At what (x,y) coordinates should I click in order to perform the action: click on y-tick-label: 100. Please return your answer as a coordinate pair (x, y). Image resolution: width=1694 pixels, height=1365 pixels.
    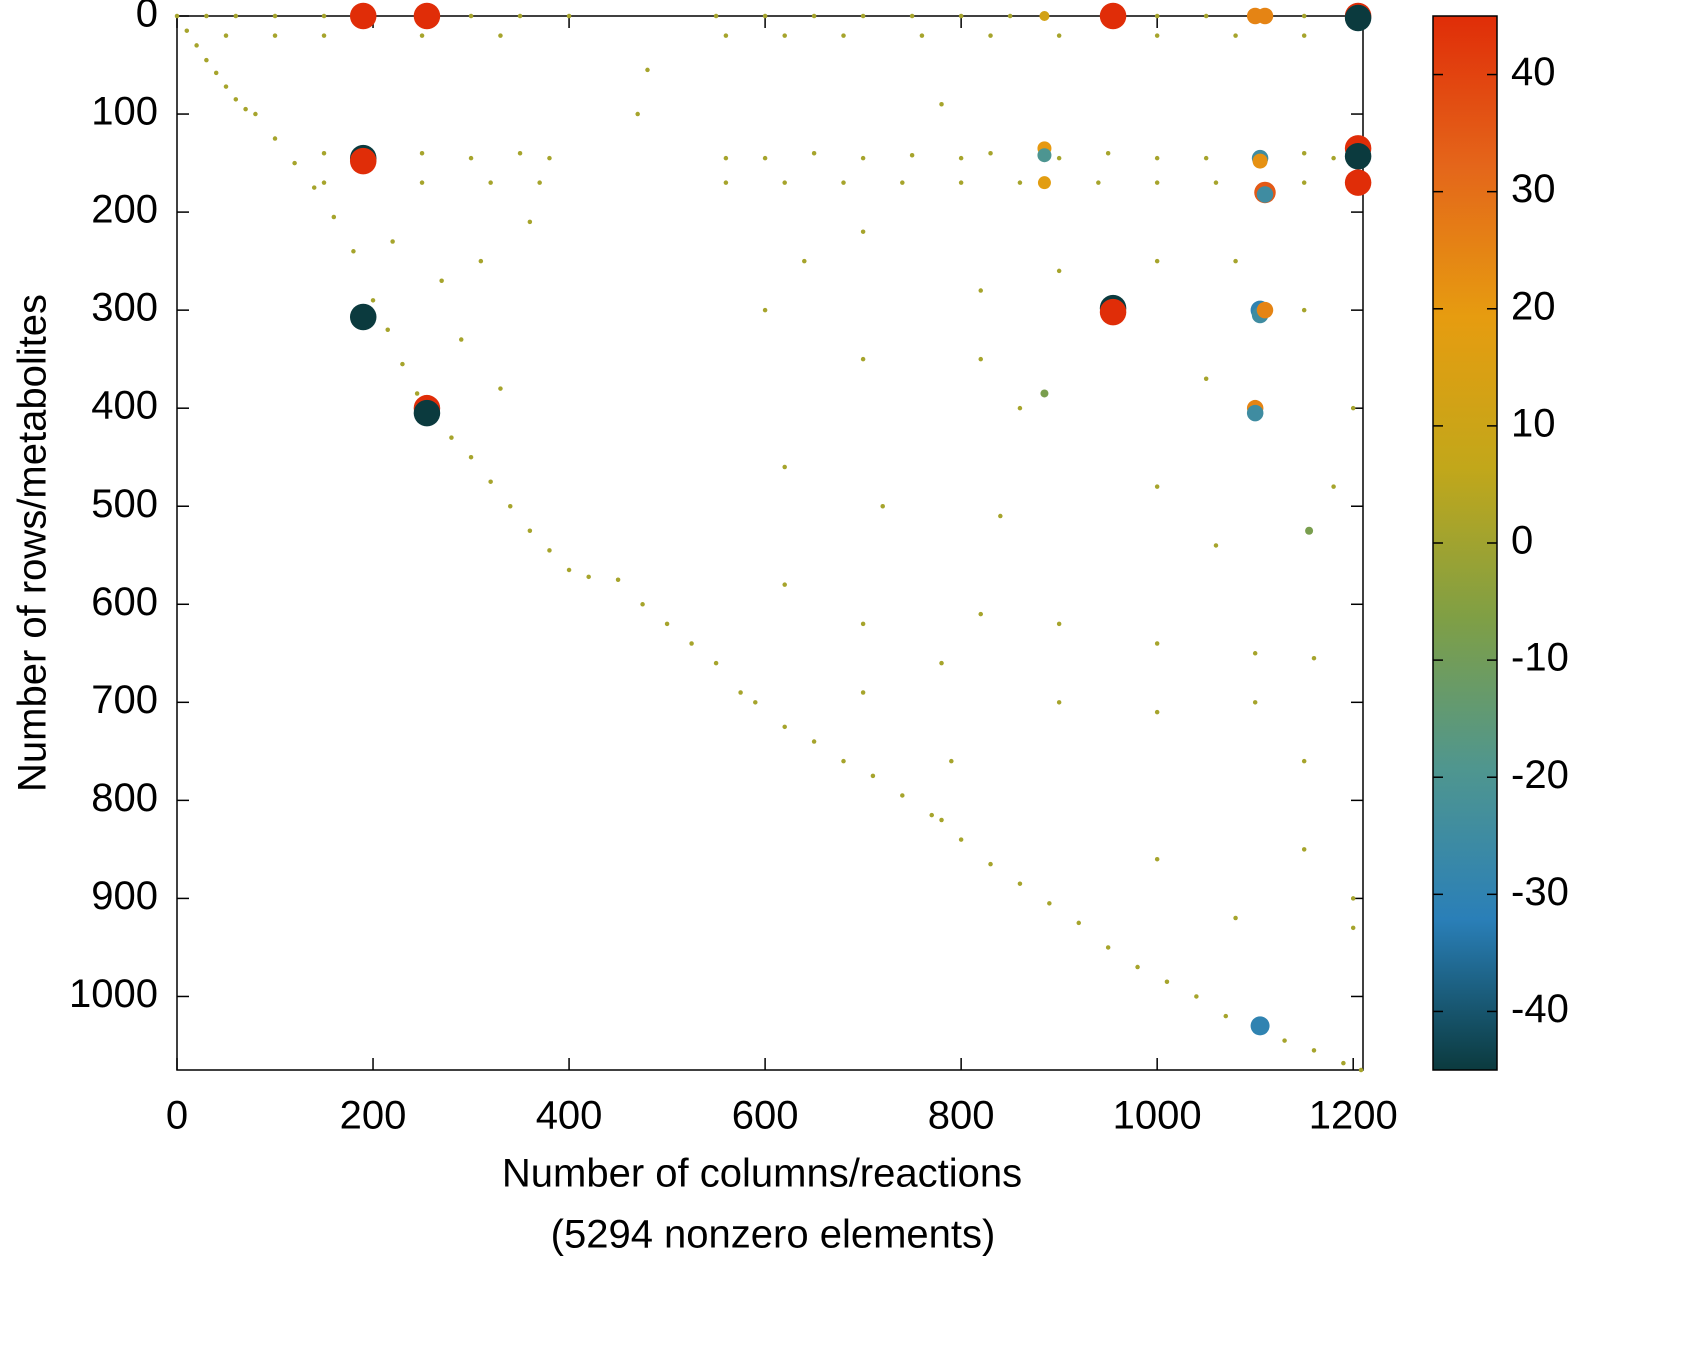
    Looking at the image, I should click on (124, 112).